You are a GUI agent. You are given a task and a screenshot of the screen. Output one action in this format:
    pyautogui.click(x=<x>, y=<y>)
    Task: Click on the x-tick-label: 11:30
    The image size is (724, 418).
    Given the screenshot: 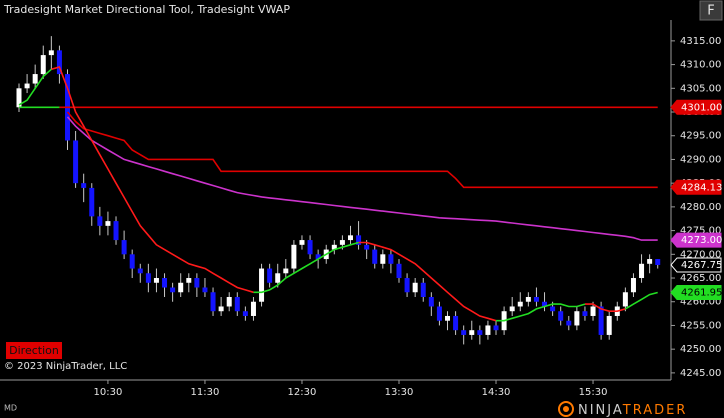 What is the action you would take?
    pyautogui.click(x=205, y=392)
    